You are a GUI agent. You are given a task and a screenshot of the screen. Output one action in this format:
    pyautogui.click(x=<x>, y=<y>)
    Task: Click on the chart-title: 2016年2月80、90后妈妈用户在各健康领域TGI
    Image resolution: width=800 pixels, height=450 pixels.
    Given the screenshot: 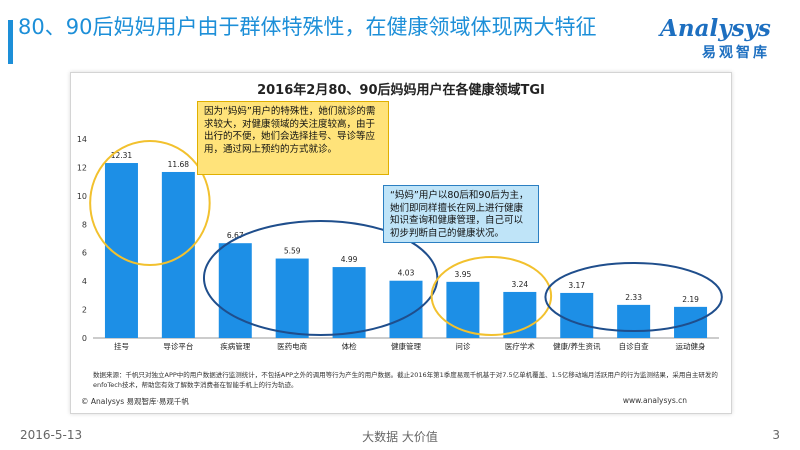 What is the action you would take?
    pyautogui.click(x=401, y=90)
    